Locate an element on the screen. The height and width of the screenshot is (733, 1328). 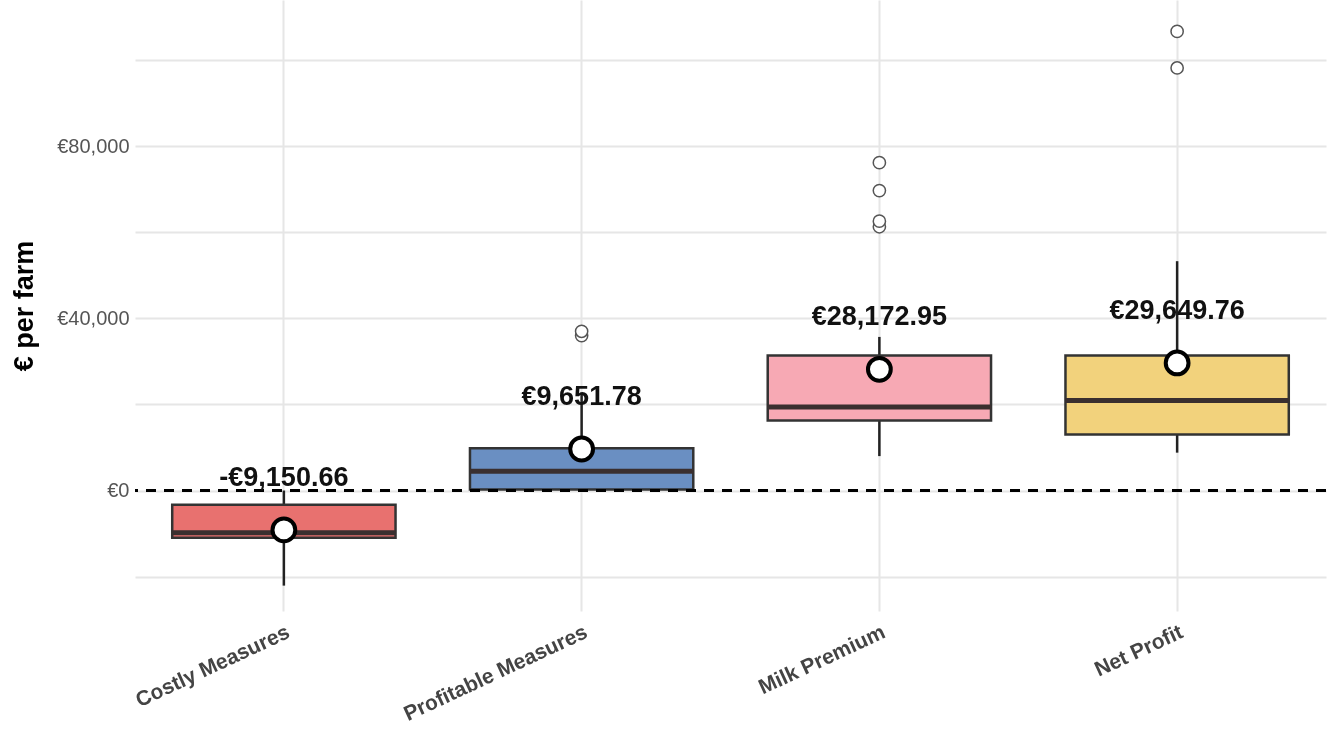
annotation: €28,172.95 is located at coordinates (879, 316).